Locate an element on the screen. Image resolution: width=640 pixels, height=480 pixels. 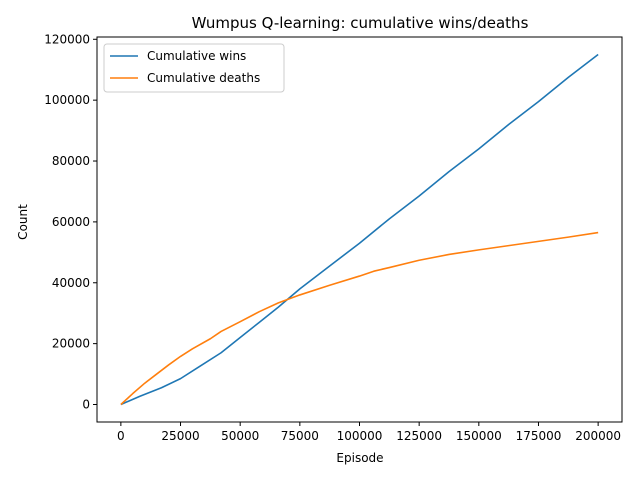
x-tick-label: 150000 is located at coordinates (479, 436).